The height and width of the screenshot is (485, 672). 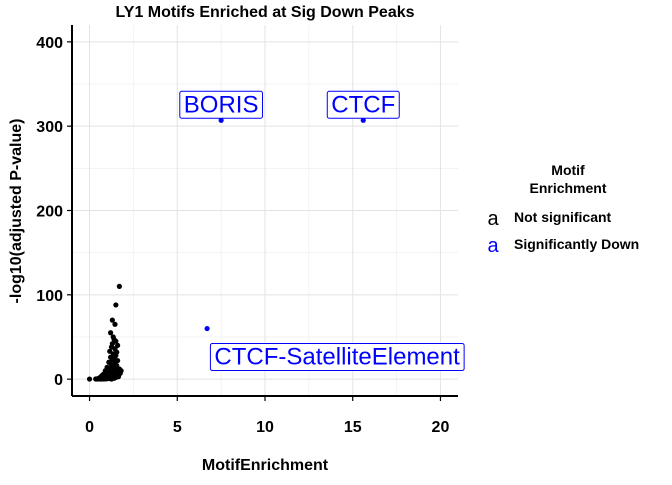 I want to click on annotation-boris: BORIS, so click(x=221, y=104).